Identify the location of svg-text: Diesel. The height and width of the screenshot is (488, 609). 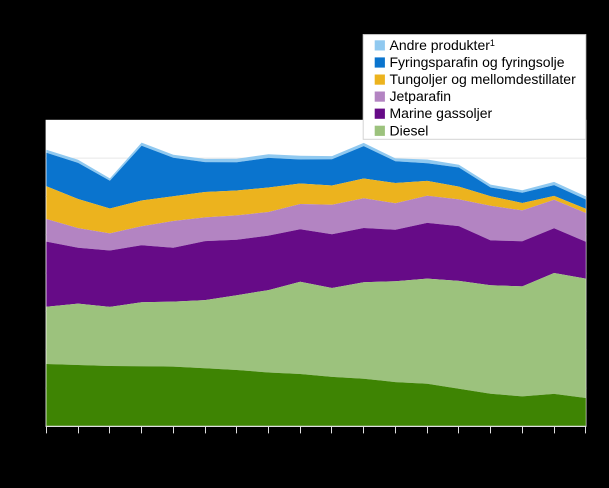
(409, 130).